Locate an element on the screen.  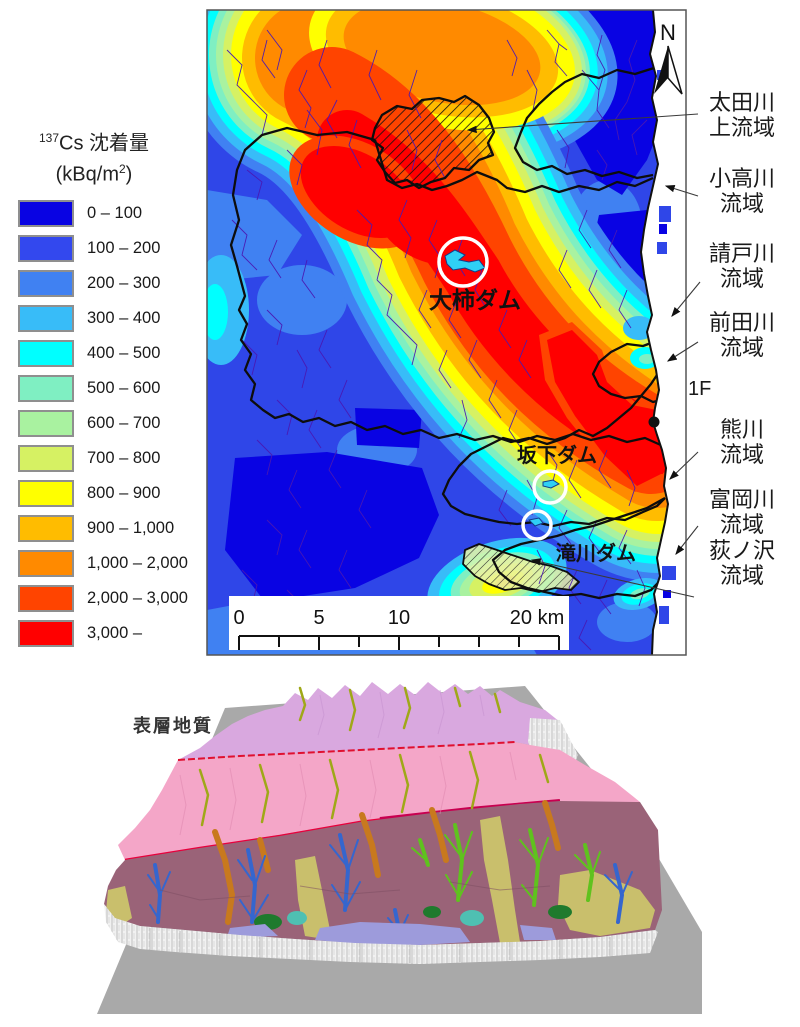
relief-texture is located at coordinates (355, 795).